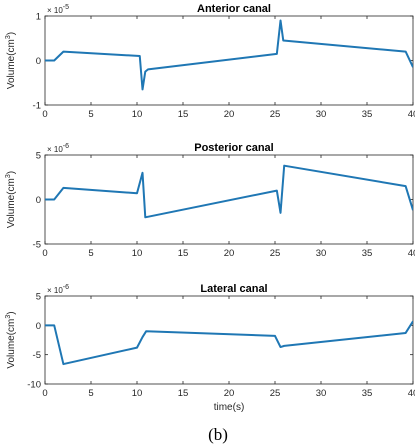 The width and height of the screenshot is (415, 448). What do you see at coordinates (233, 148) in the screenshot?
I see `chart-title: Posterior canal` at bounding box center [233, 148].